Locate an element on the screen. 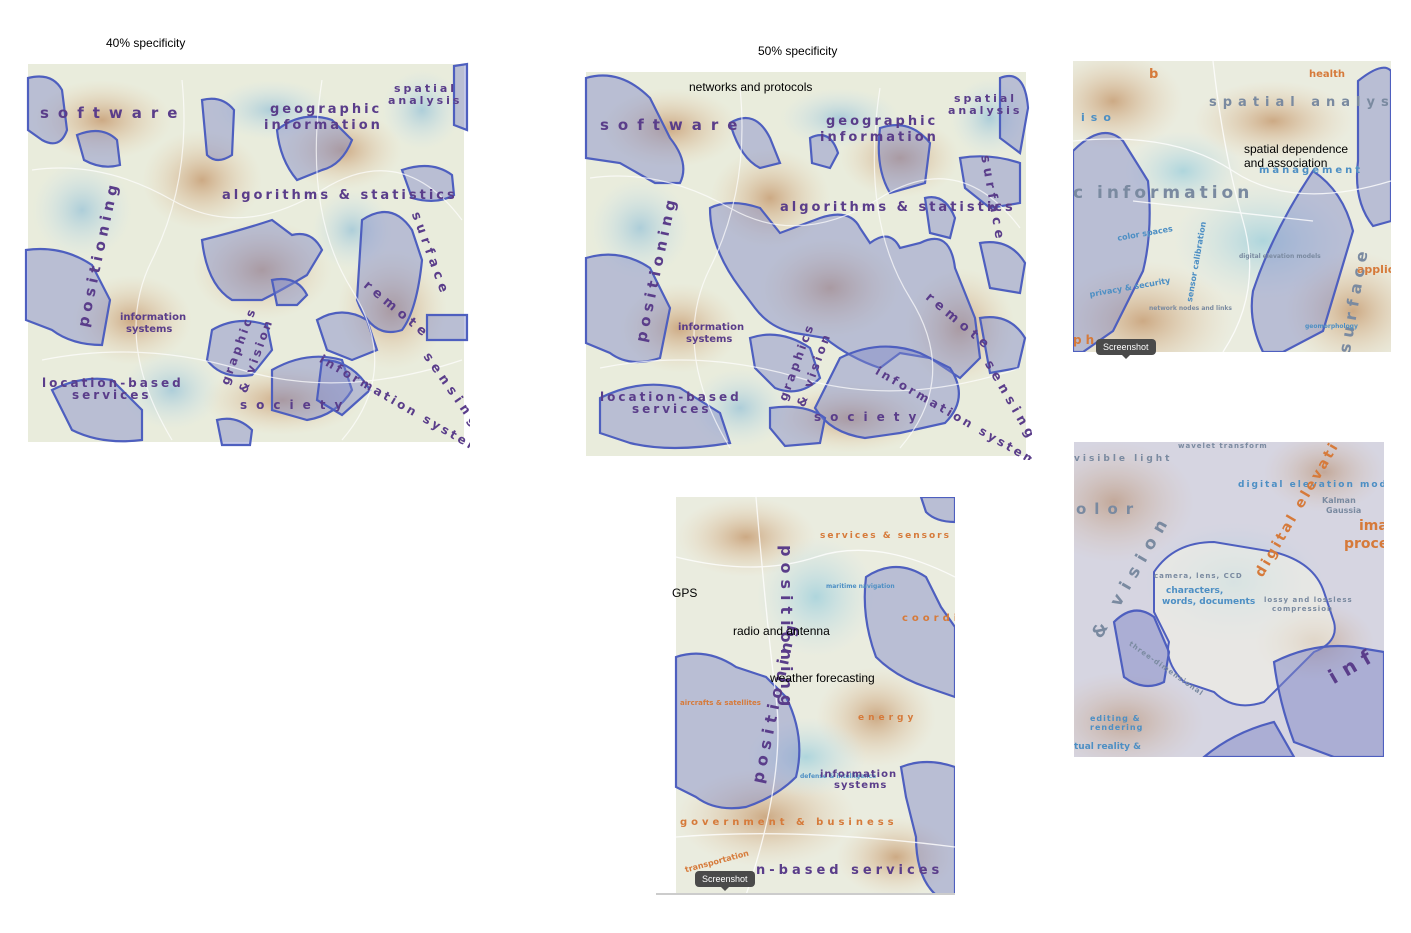 Image resolution: width=1411 pixels, height=933 pixels. annotation-spatial-dependence: spatial dependence and association is located at coordinates (1296, 156).